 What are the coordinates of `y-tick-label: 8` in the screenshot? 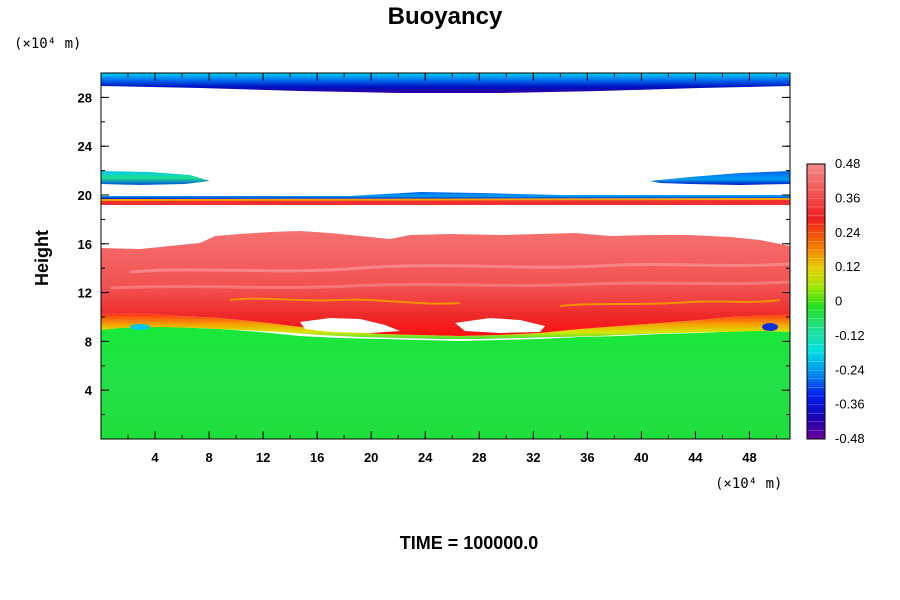 It's located at (88, 341).